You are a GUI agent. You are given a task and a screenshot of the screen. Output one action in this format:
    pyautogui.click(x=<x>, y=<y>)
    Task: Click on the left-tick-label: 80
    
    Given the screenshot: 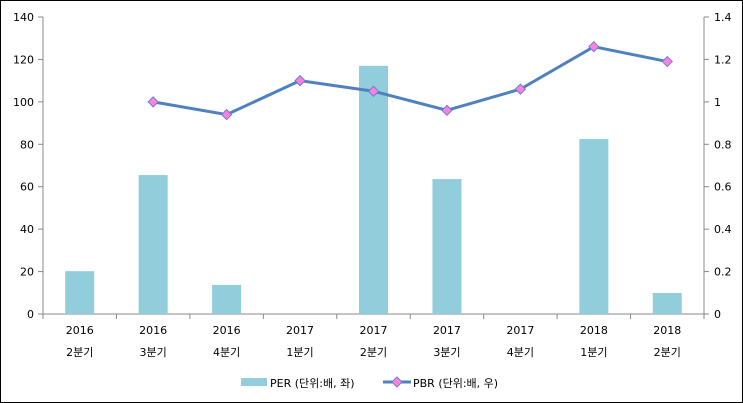 What is the action you would take?
    pyautogui.click(x=27, y=144)
    